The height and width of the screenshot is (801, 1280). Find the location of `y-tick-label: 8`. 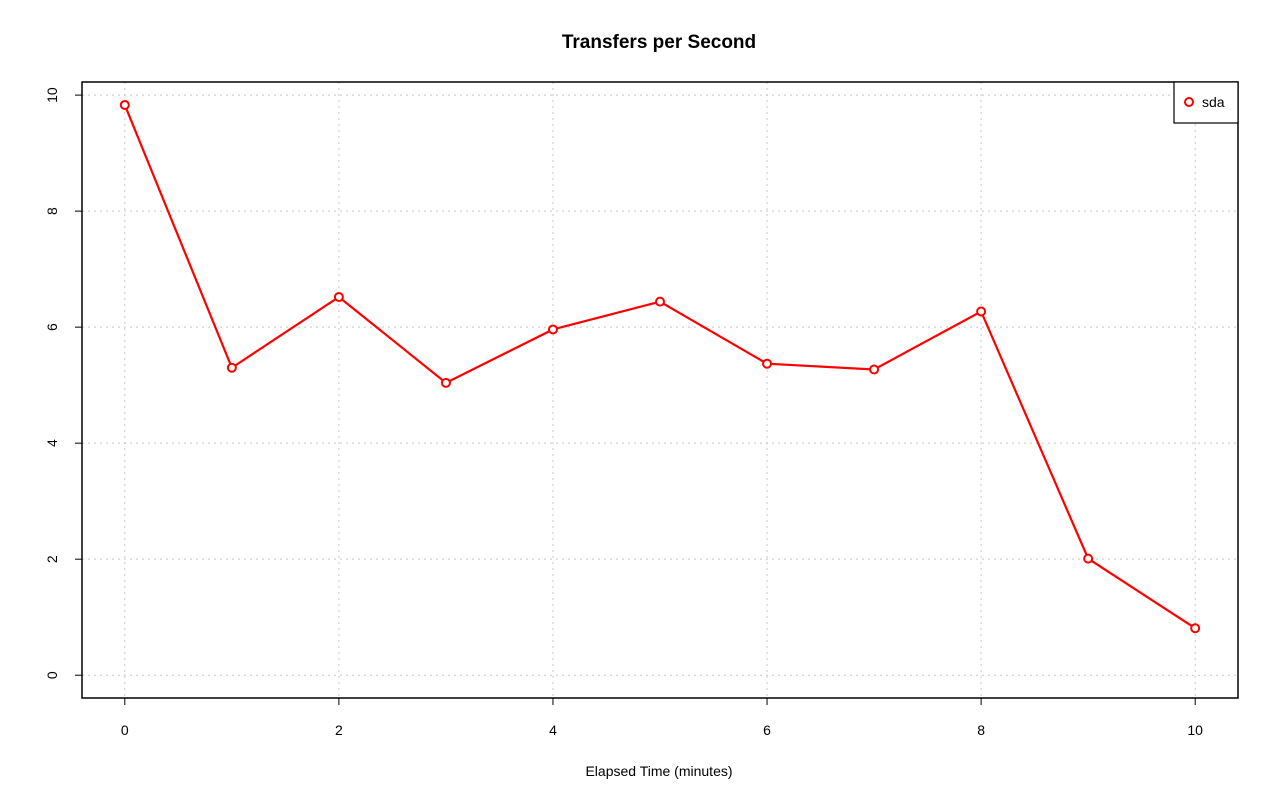

y-tick-label: 8 is located at coordinates (52, 211).